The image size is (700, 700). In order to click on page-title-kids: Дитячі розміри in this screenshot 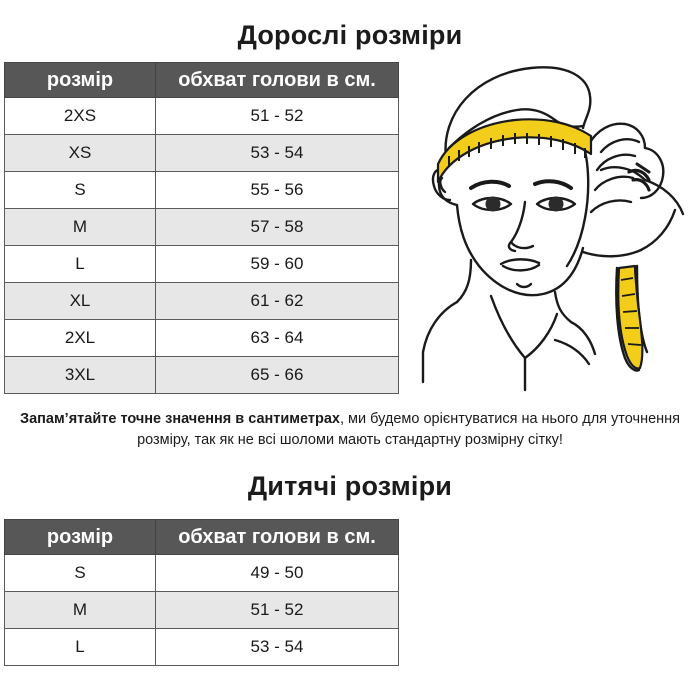, I will do `click(350, 486)`.